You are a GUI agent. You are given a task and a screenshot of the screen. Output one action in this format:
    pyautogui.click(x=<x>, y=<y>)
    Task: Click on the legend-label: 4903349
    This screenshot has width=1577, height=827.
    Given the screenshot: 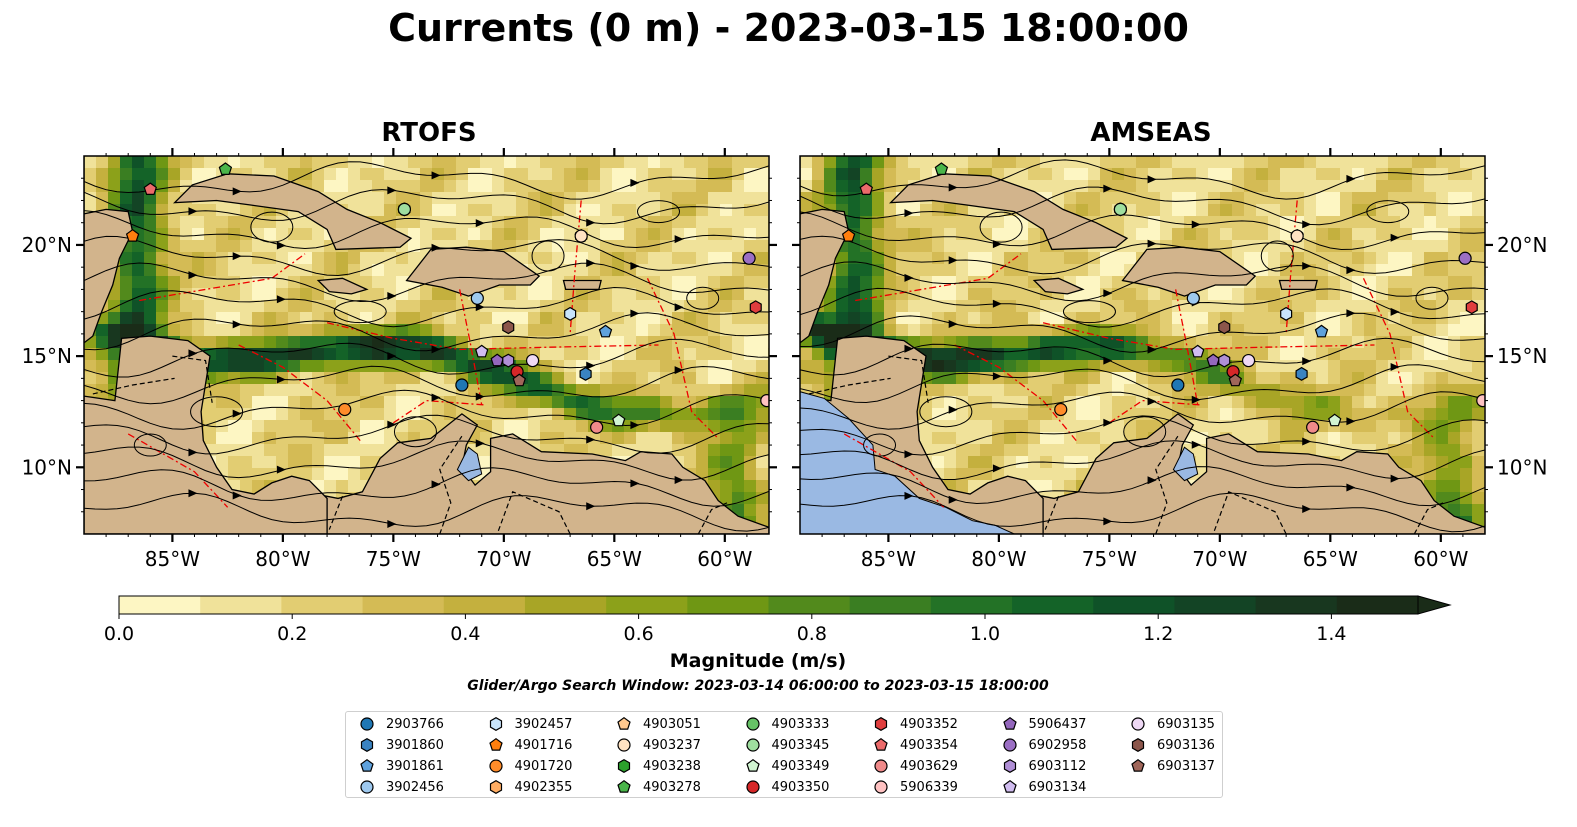 What is the action you would take?
    pyautogui.click(x=800, y=766)
    